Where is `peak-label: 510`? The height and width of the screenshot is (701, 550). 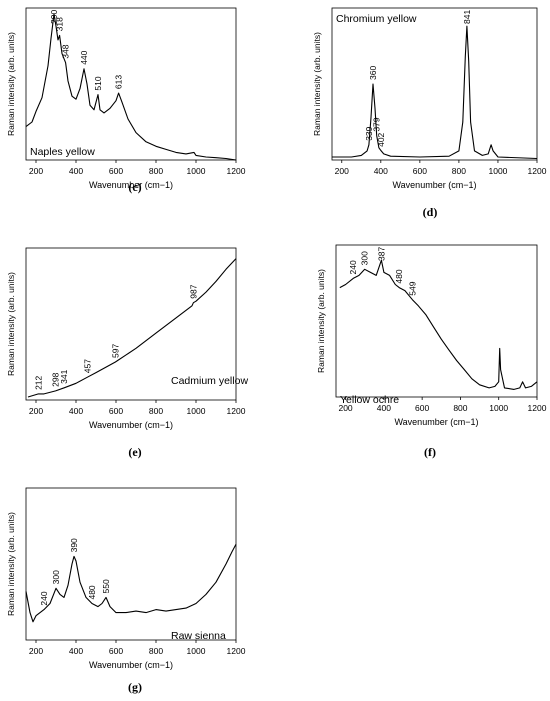
peak-label: 510 is located at coordinates (98, 83).